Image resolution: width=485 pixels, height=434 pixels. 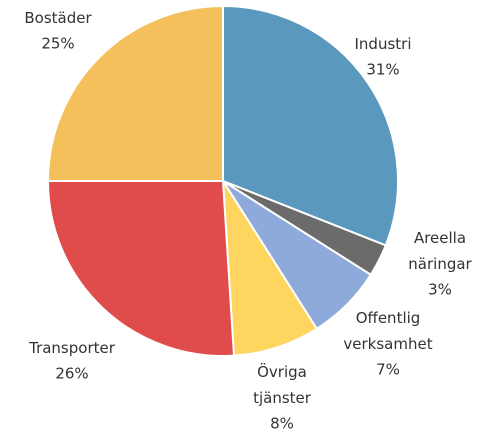 What do you see at coordinates (388, 370) in the screenshot?
I see `value-label: 7%` at bounding box center [388, 370].